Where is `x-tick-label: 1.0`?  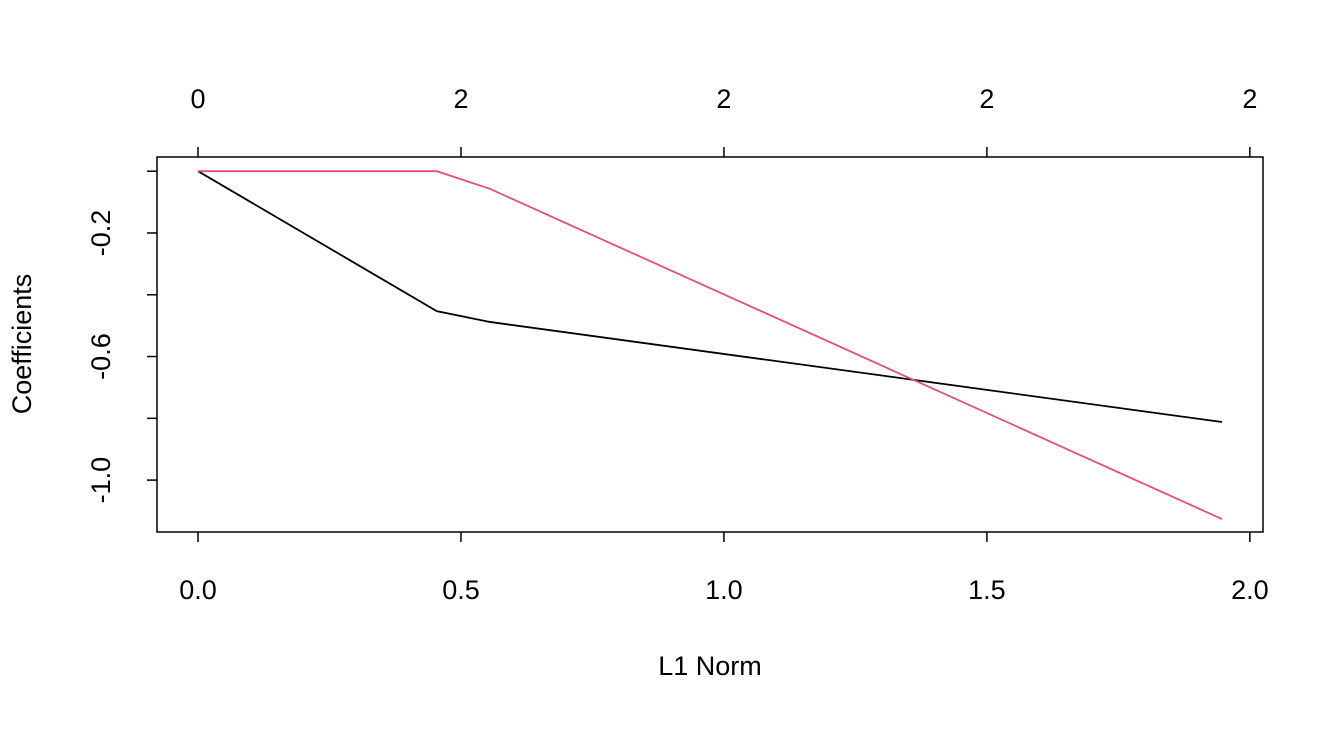 x-tick-label: 1.0 is located at coordinates (724, 590).